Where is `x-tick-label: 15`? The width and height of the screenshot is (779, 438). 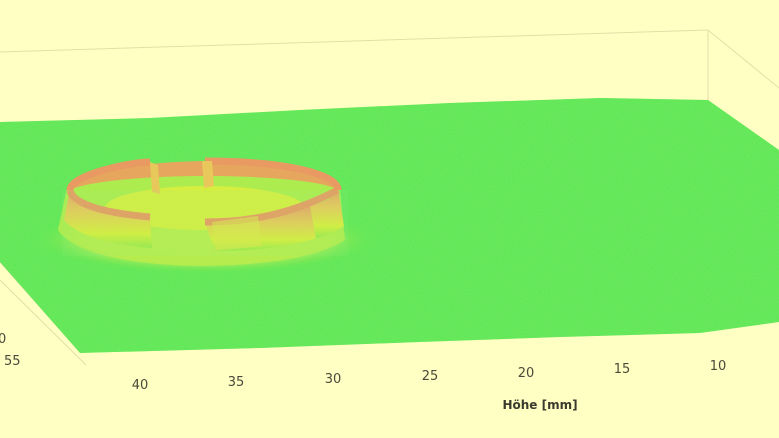 x-tick-label: 15 is located at coordinates (622, 369).